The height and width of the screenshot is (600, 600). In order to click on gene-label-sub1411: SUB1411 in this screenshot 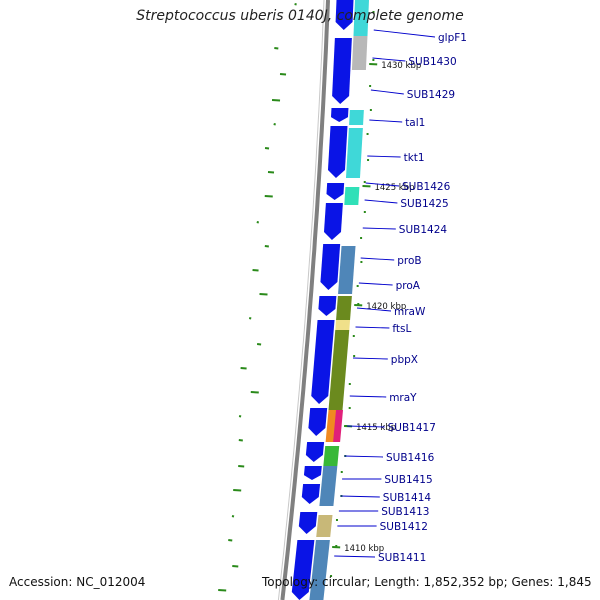, I will do `click(402, 558)`.